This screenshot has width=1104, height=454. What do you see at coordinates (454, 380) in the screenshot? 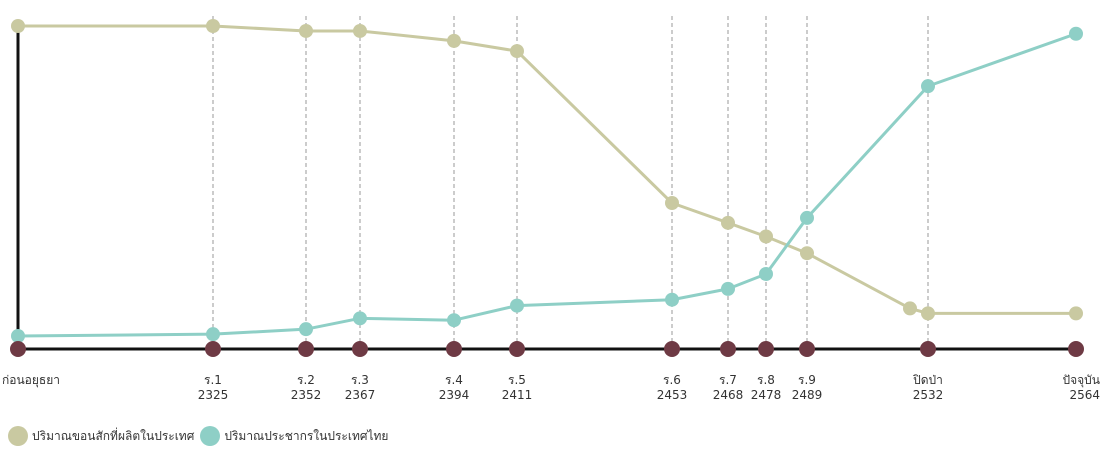
I see `tick-label-4: ร.4` at bounding box center [454, 380].